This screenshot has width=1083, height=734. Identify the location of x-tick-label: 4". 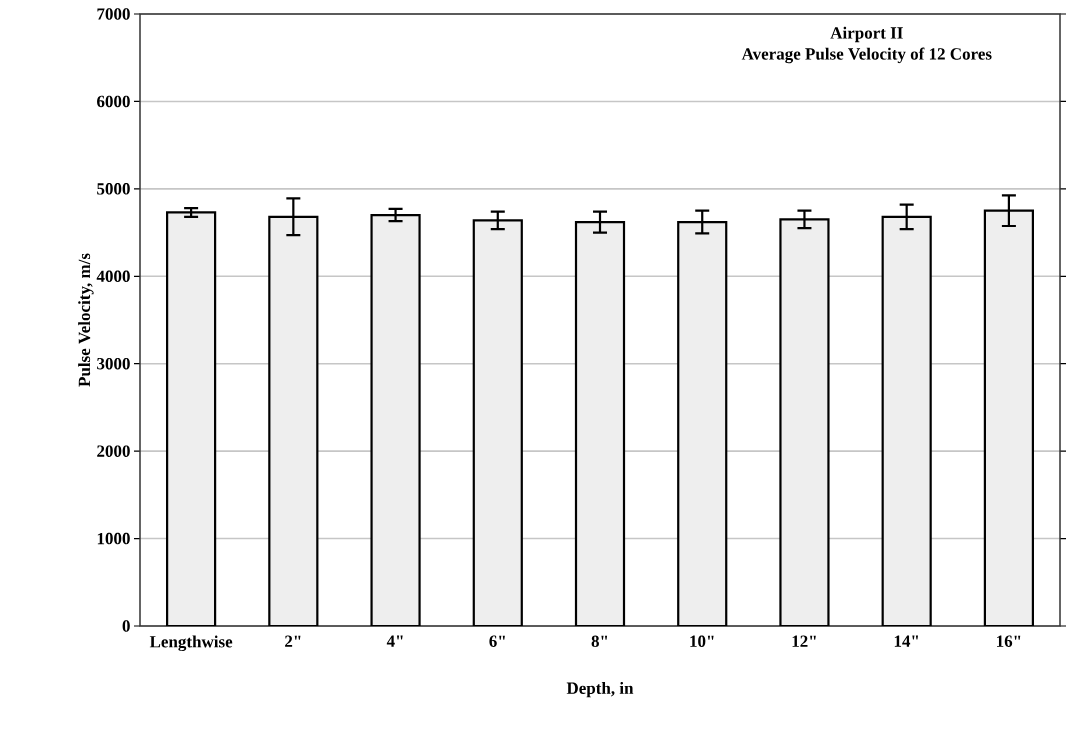
(394, 641).